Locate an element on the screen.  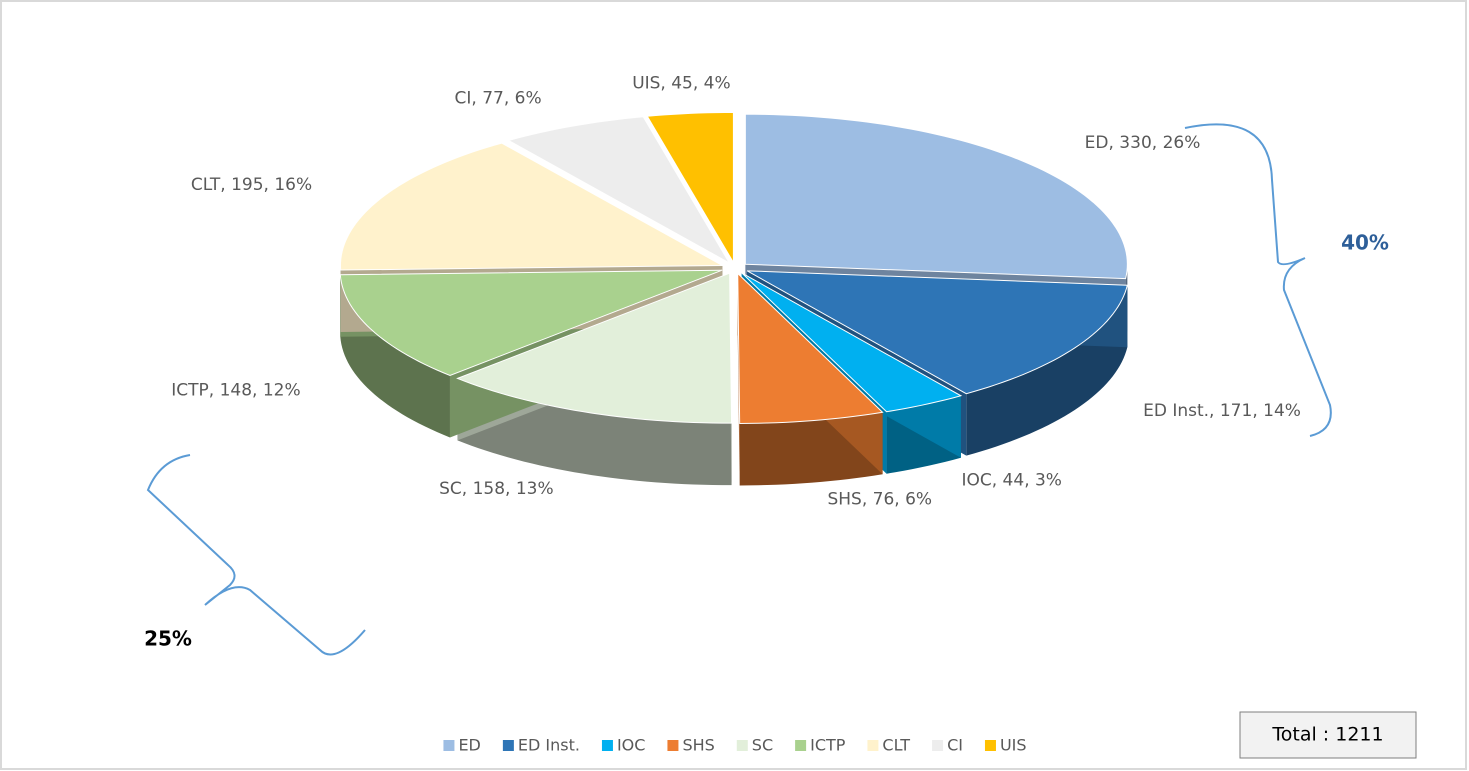
total-label: Total : 1211 is located at coordinates (1327, 735).